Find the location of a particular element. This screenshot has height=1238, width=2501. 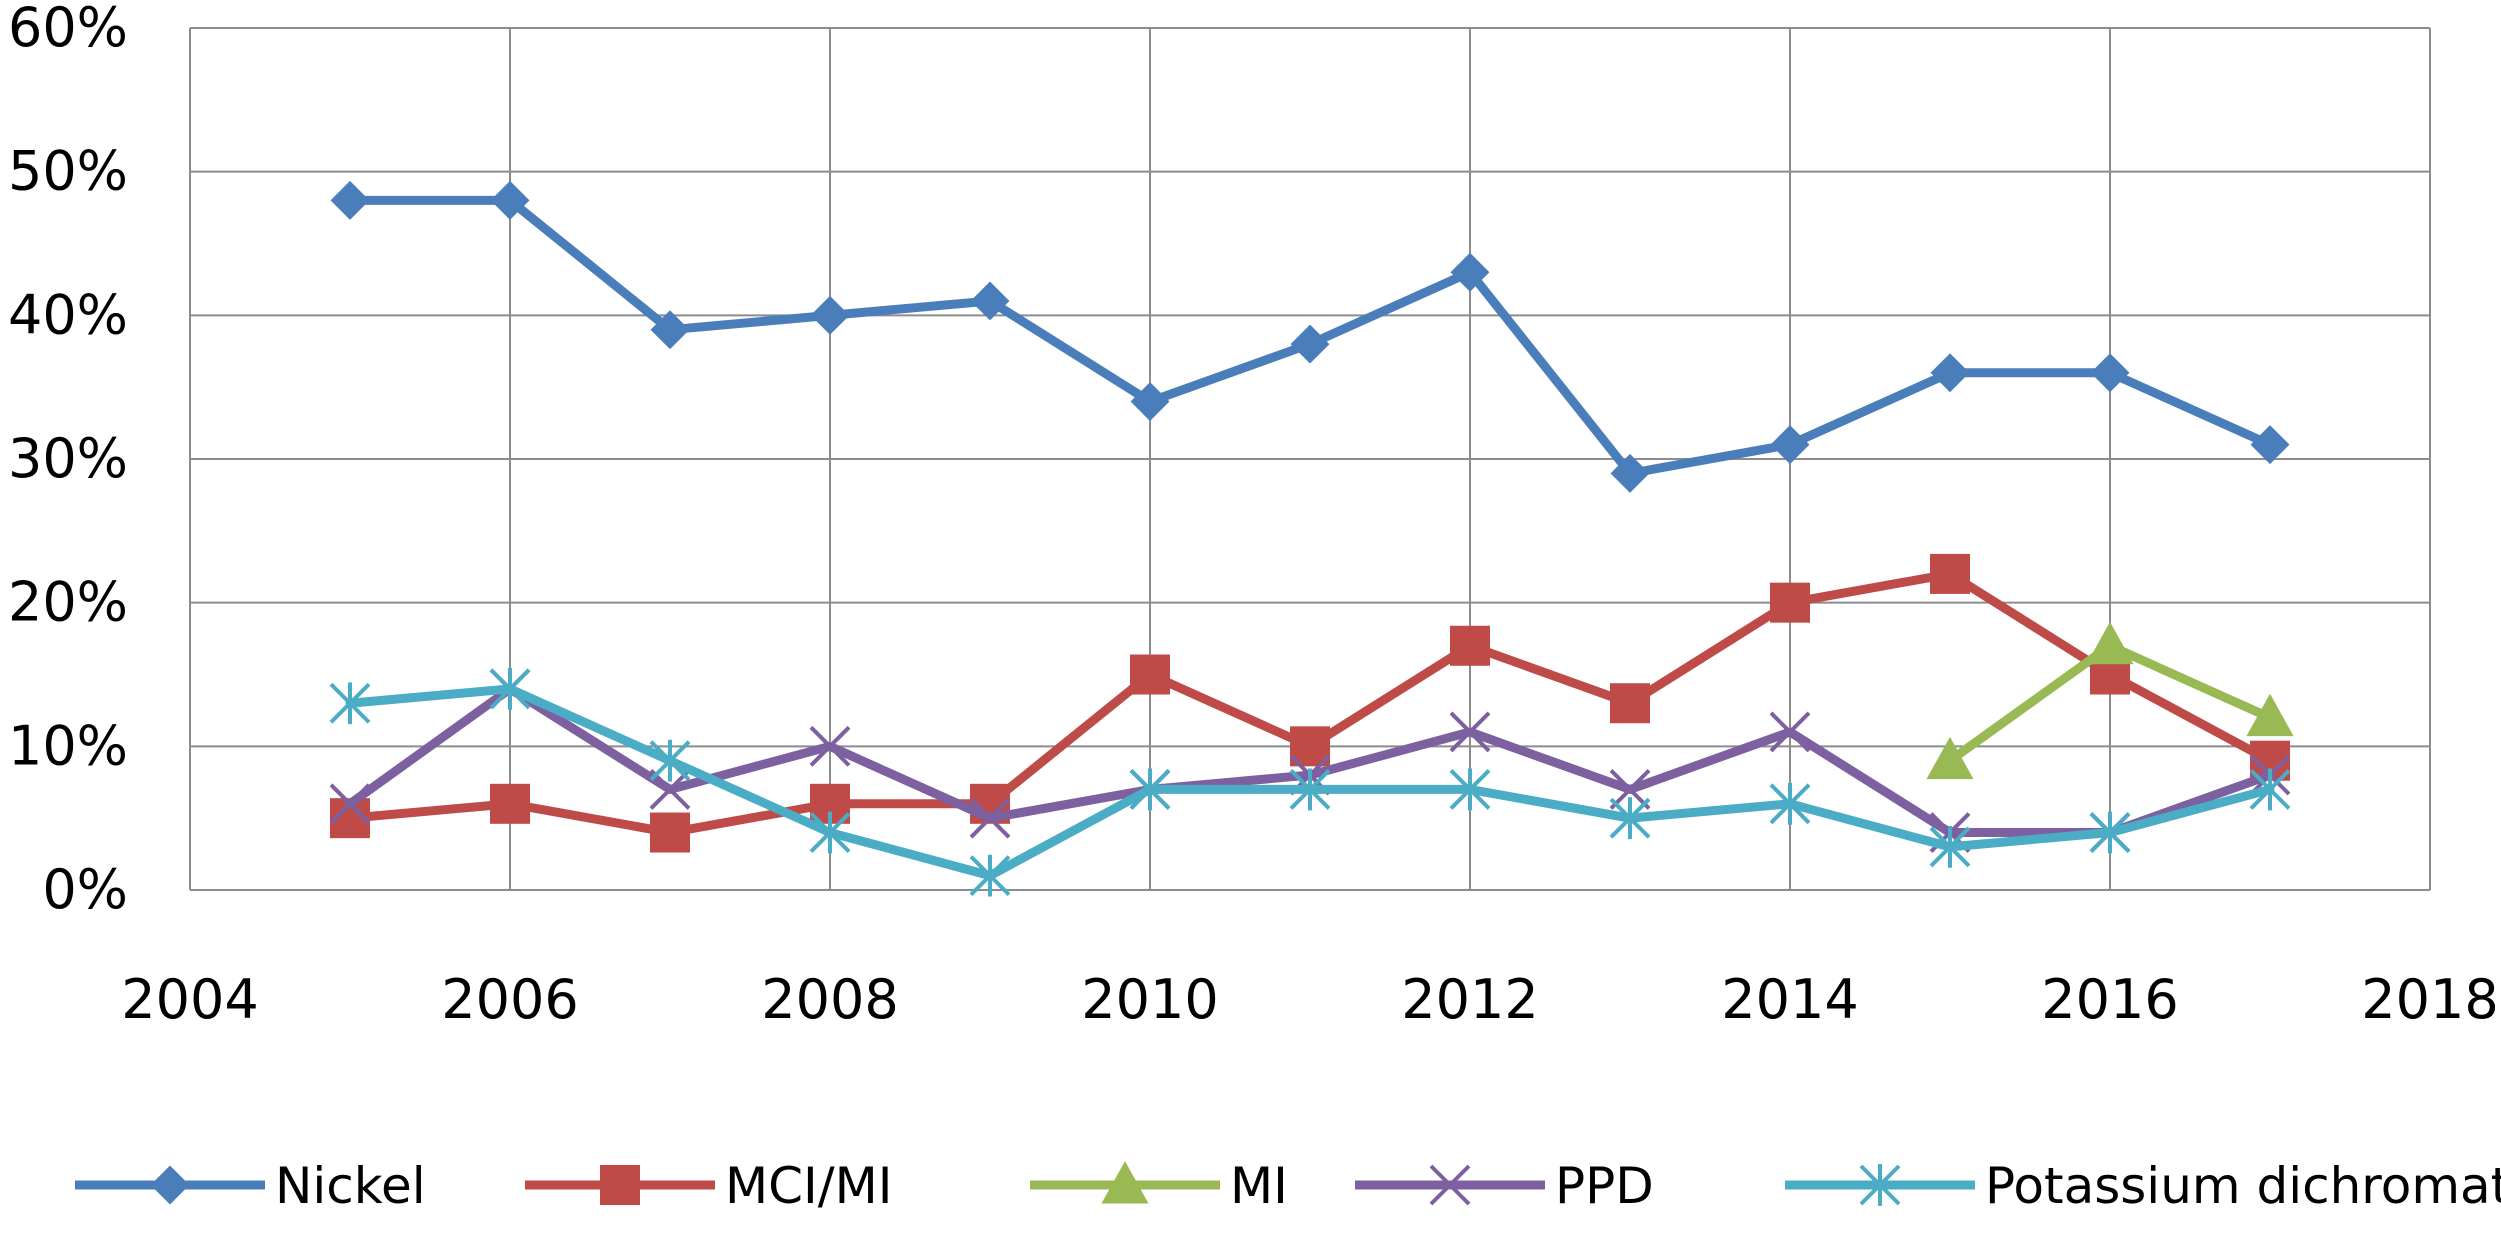

legend-item-potassium-dichromate: Potassium dichromate is located at coordinates (2143, 1186).